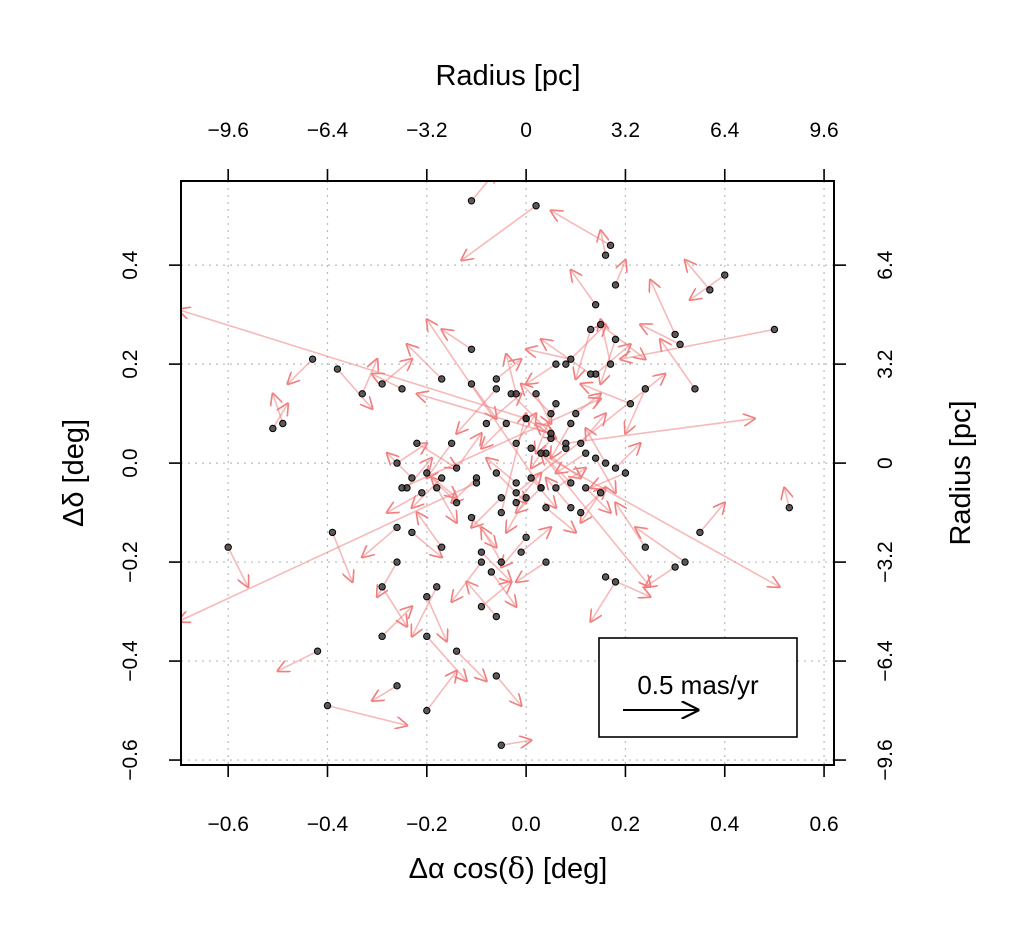 The width and height of the screenshot is (1021, 950). Describe the element at coordinates (885, 561) in the screenshot. I see `right-tick-label: −3.2` at that location.